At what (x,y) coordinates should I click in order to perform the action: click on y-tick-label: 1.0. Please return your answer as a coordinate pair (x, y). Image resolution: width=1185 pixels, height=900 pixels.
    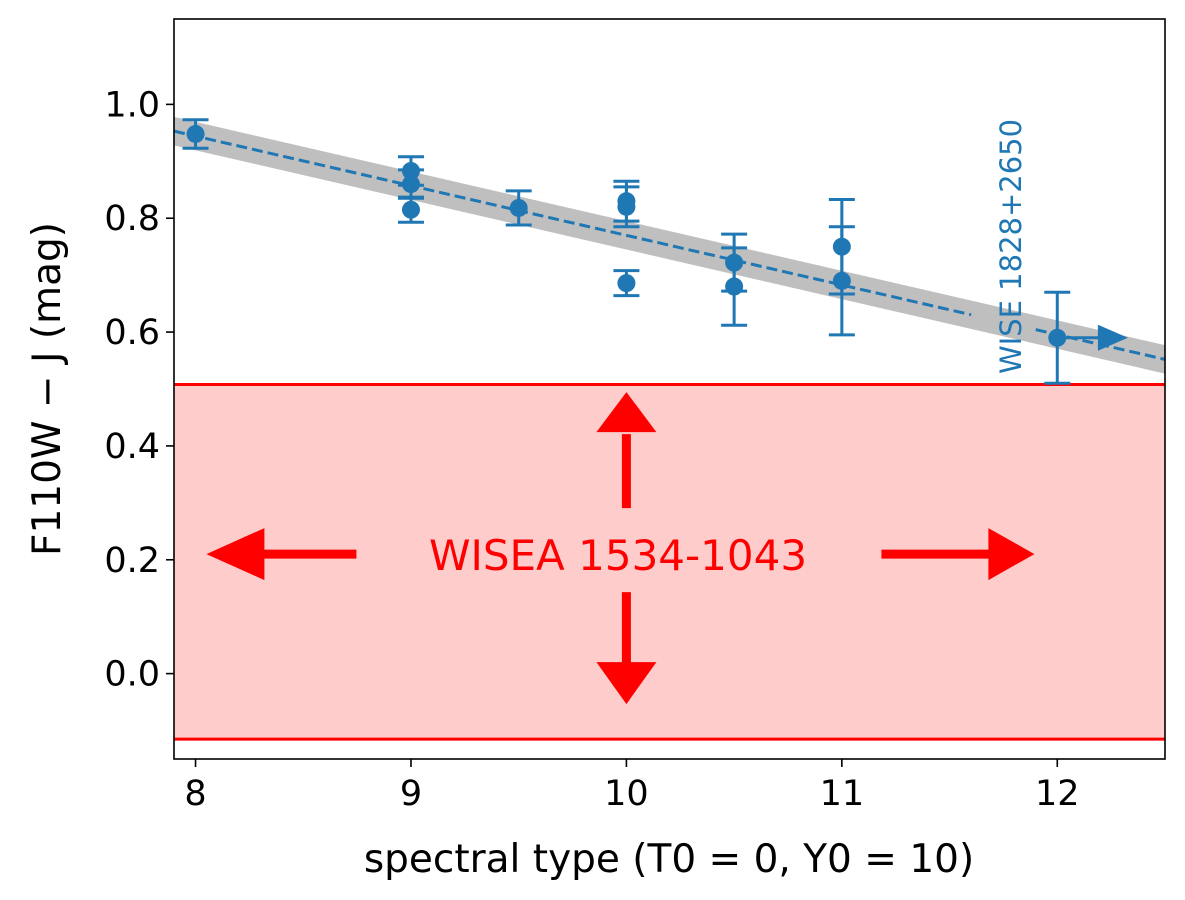
    Looking at the image, I should click on (132, 105).